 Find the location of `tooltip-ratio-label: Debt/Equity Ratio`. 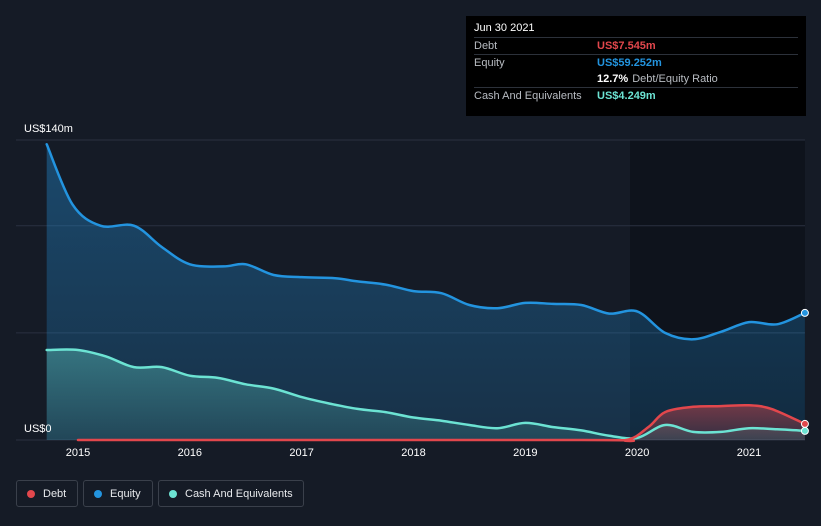

tooltip-ratio-label: Debt/Equity Ratio is located at coordinates (675, 79).